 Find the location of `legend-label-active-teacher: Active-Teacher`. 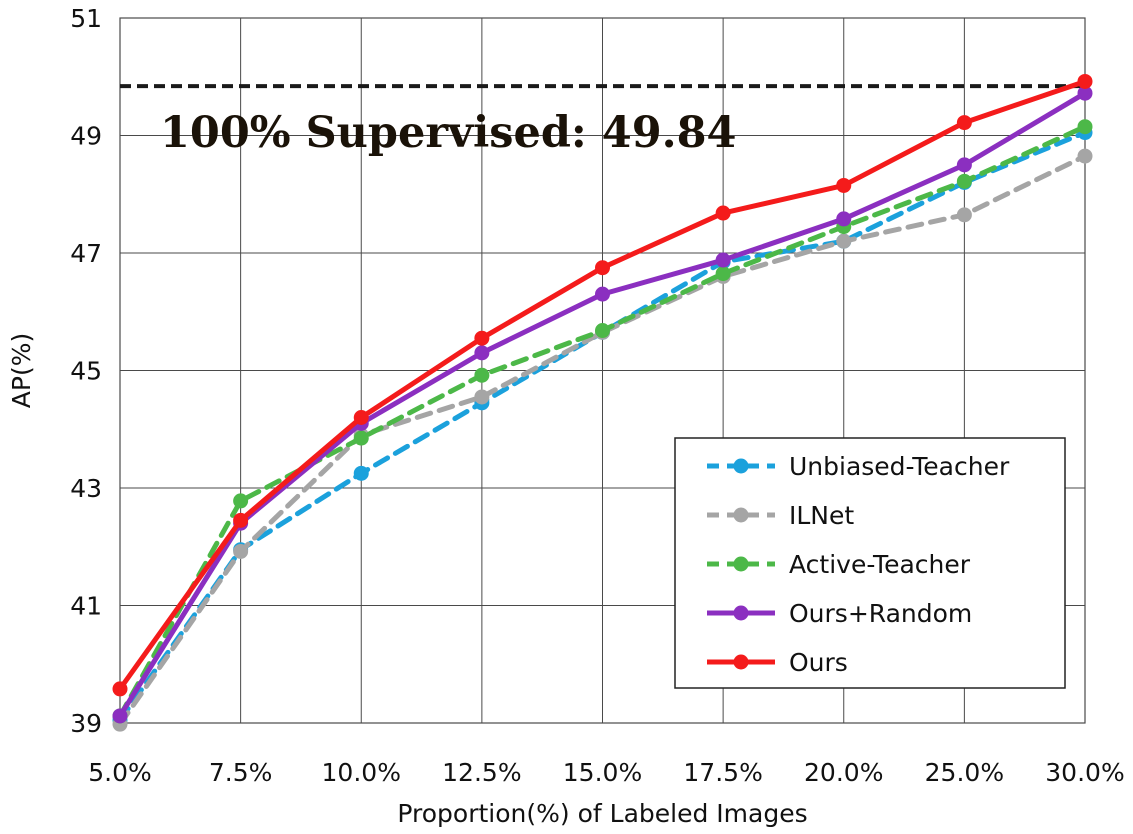

legend-label-active-teacher: Active-Teacher is located at coordinates (880, 564).